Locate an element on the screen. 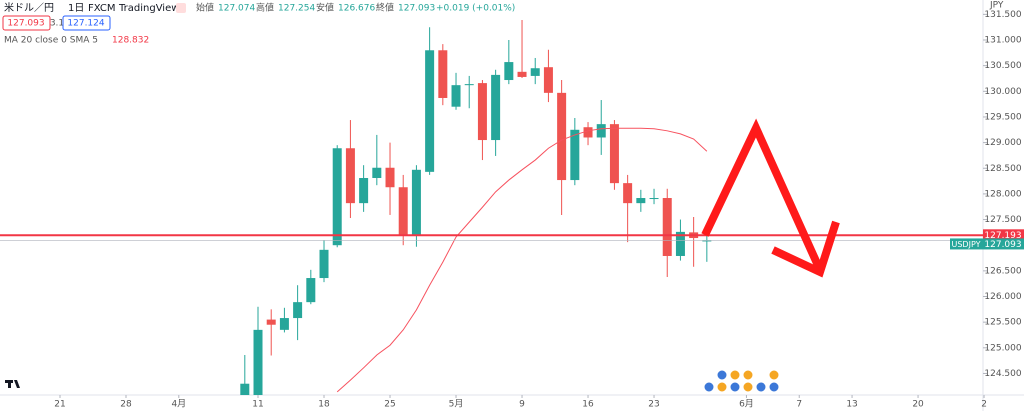  last-price-label: 127.093 is located at coordinates (1002, 245).